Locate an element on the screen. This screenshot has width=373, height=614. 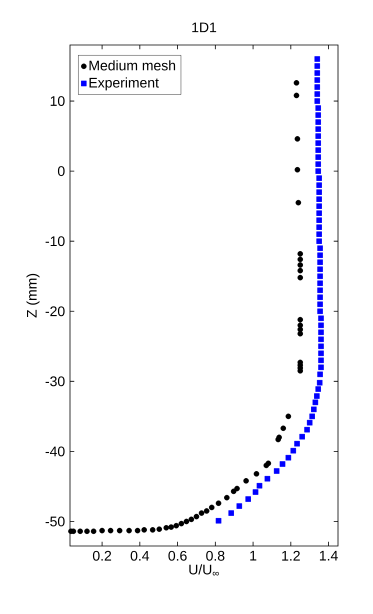
legend-label: Medium mesh is located at coordinates (133, 65).